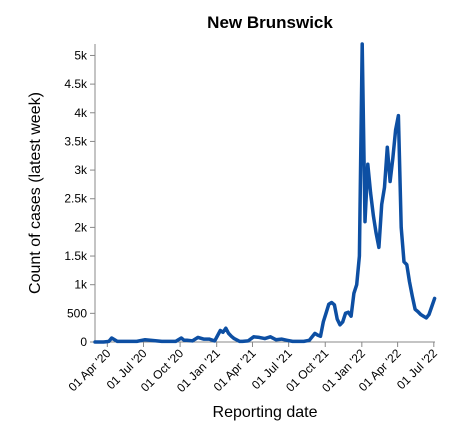 The width and height of the screenshot is (456, 431). What do you see at coordinates (77, 313) in the screenshot?
I see `y-tick-label: 500` at bounding box center [77, 313].